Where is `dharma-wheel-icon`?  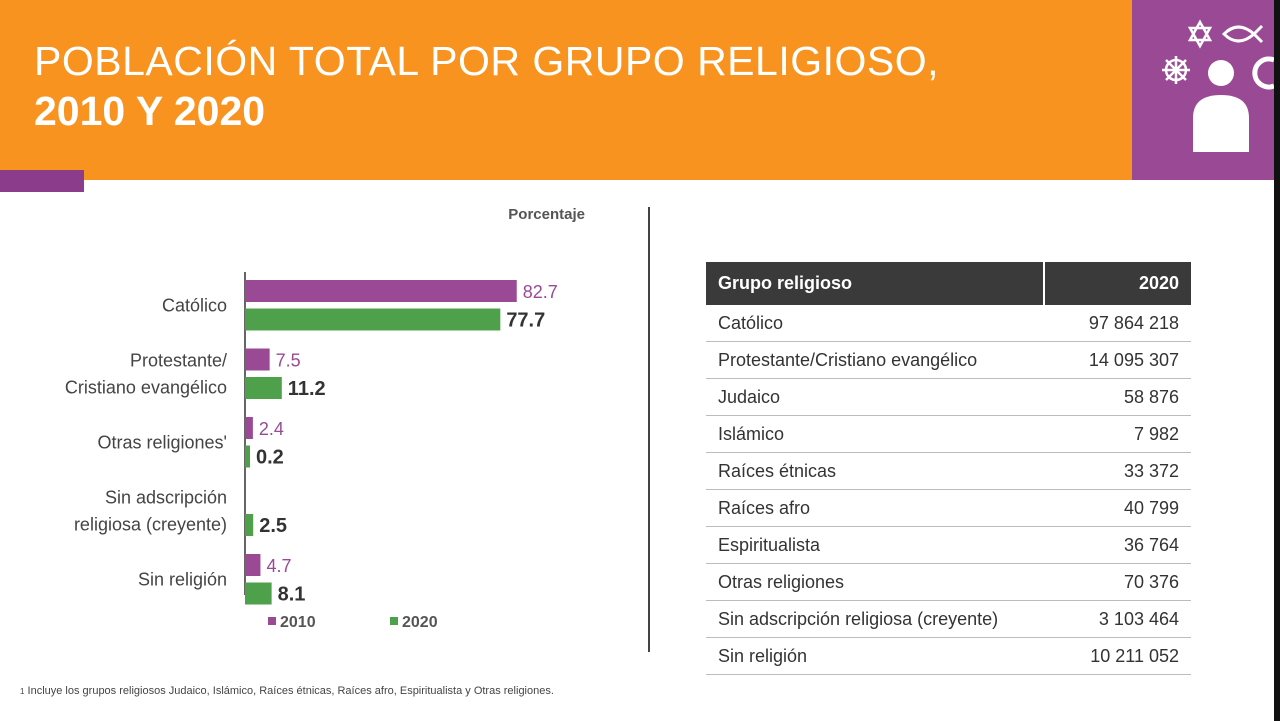
dharma-wheel-icon is located at coordinates (1176, 70).